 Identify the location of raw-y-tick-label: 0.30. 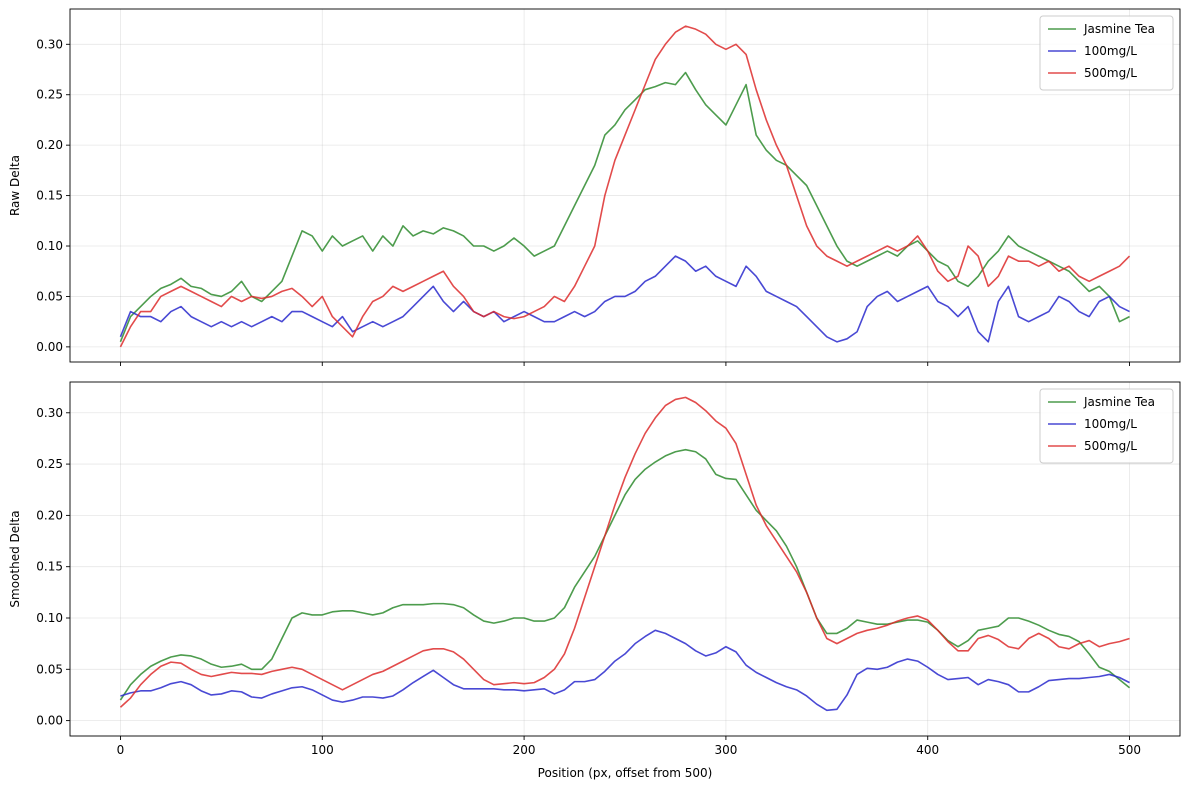
(49, 44).